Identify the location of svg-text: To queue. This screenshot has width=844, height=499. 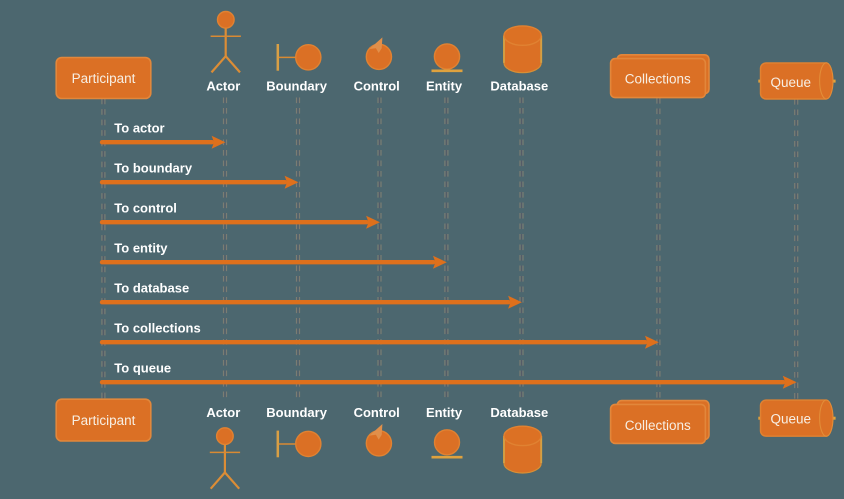
(142, 368).